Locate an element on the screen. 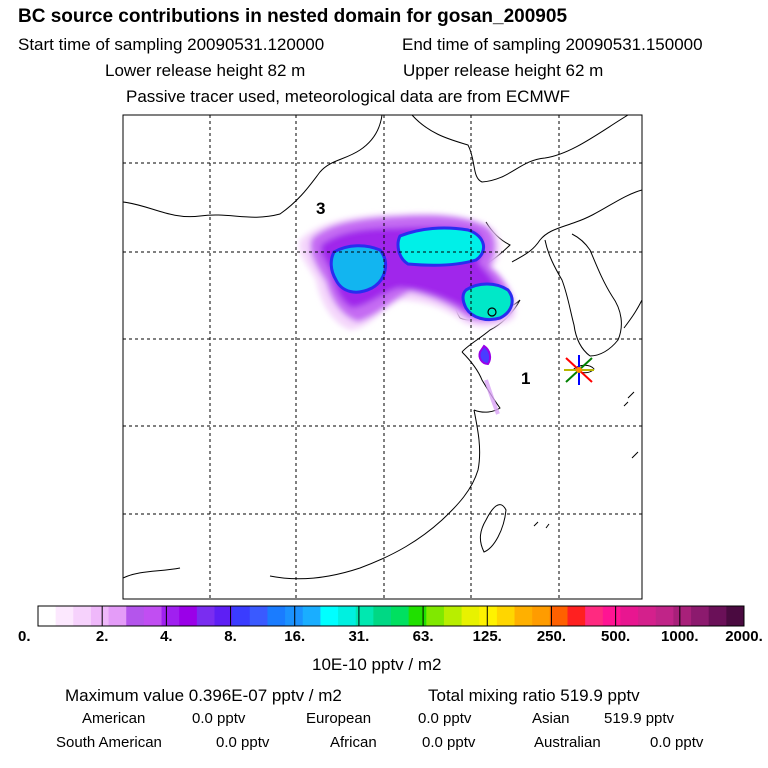 Image resolution: width=768 pixels, height=768 pixels. region-name-south-american: South American is located at coordinates (109, 742).